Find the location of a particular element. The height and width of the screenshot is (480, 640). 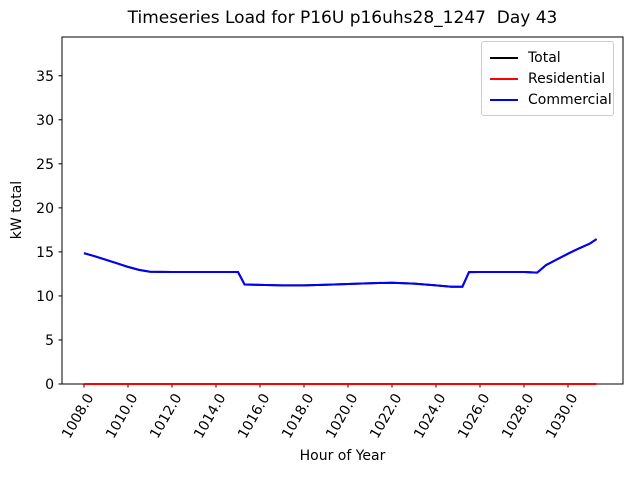

y-tick-label: 35 is located at coordinates (45, 77).